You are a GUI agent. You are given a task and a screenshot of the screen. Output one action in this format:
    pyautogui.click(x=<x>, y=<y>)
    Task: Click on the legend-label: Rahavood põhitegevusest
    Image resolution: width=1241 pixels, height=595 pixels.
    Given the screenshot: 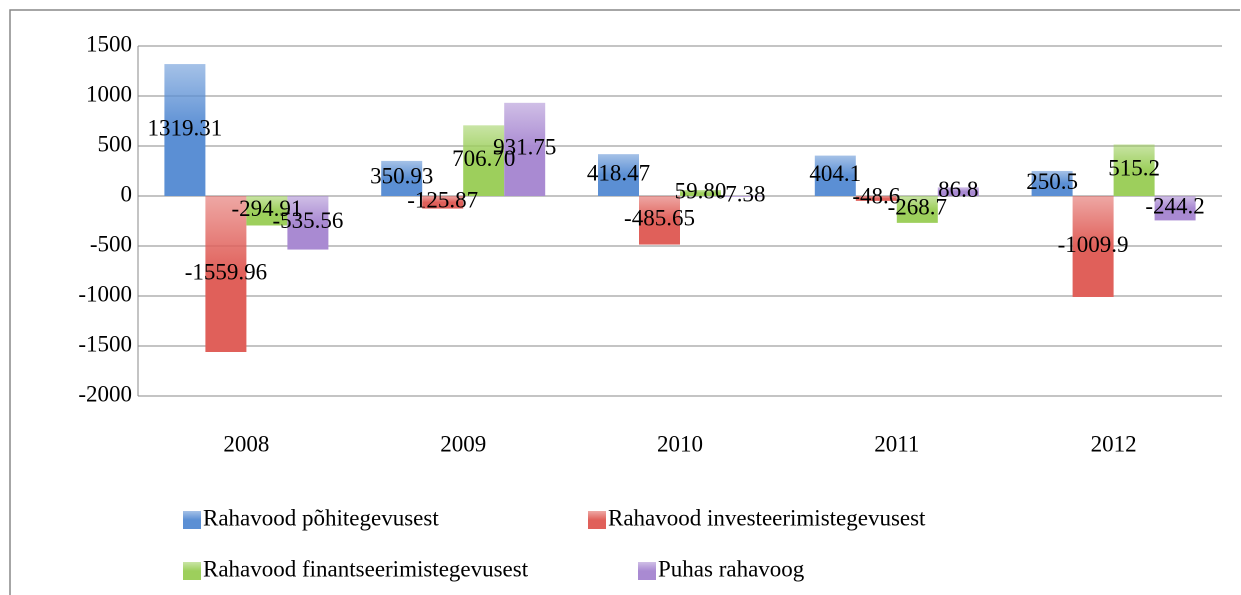 What is the action you would take?
    pyautogui.click(x=321, y=517)
    